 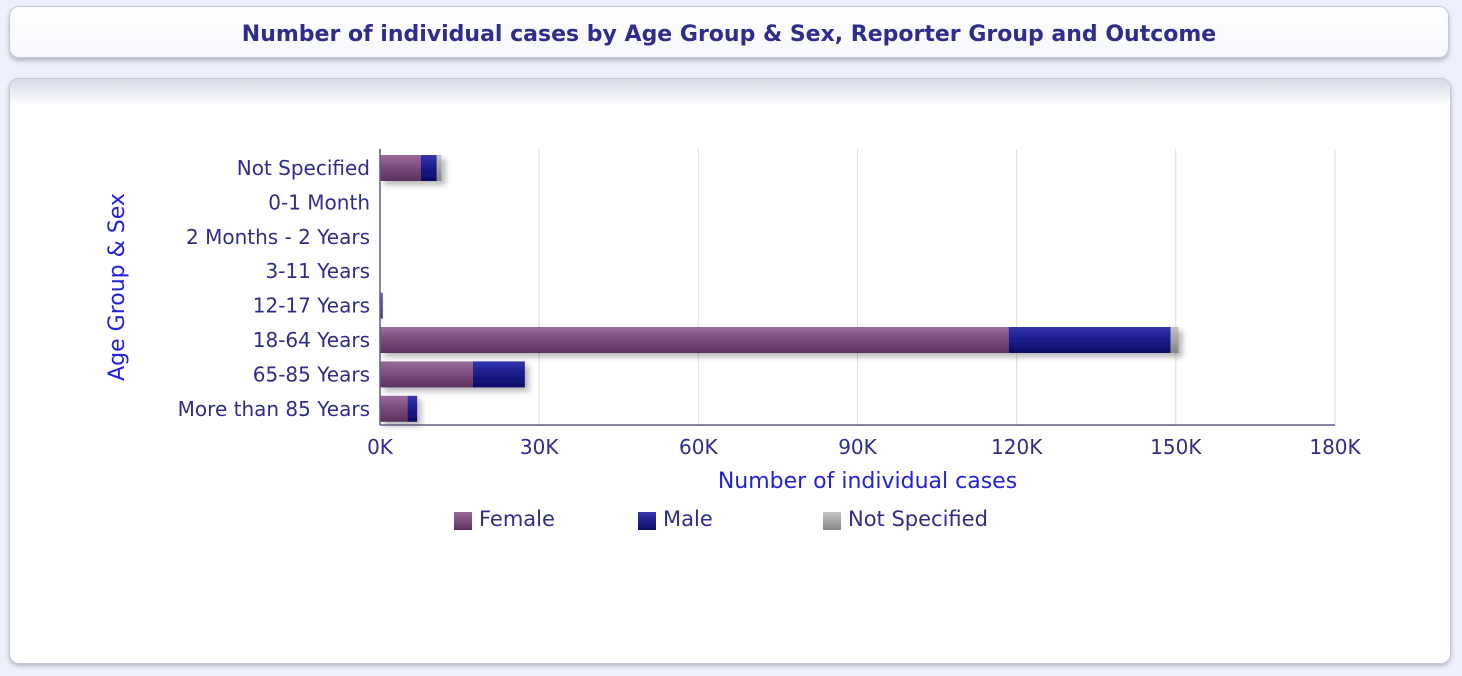 What do you see at coordinates (117, 287) in the screenshot?
I see `y-axis-title: Age Group & Sex` at bounding box center [117, 287].